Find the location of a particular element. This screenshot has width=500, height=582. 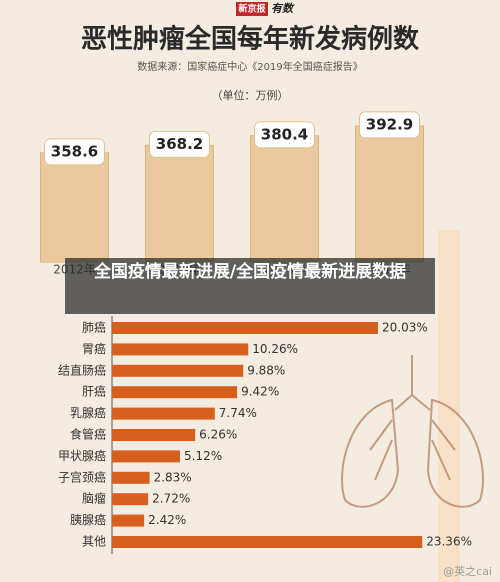

overlay-band is located at coordinates (250, 286).